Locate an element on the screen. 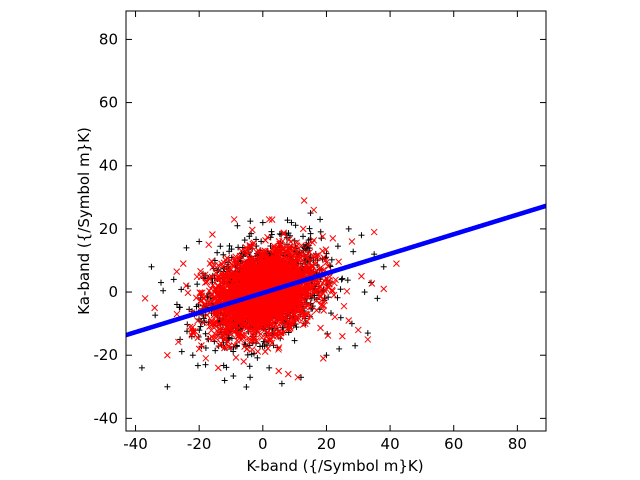  x-tick-label: 20 is located at coordinates (326, 444).